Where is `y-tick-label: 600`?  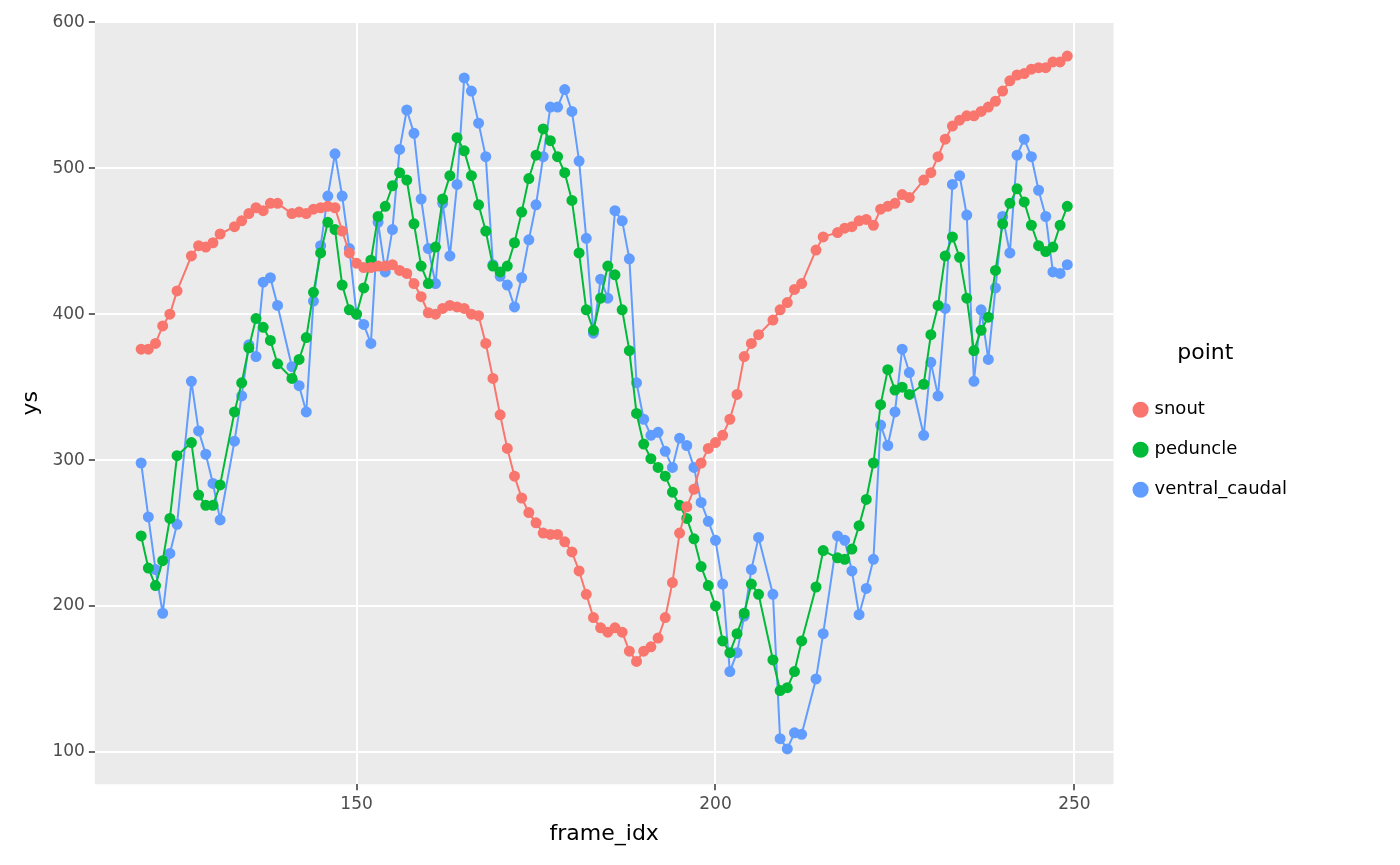
y-tick-label: 600 is located at coordinates (68, 20).